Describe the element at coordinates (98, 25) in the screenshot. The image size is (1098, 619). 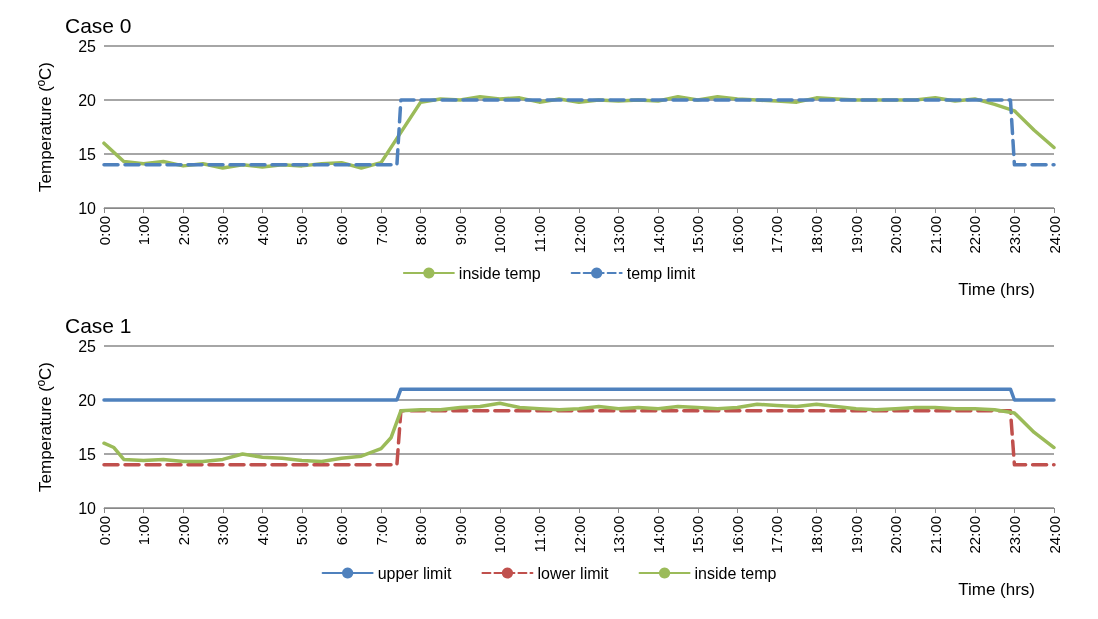
I see `chart-title: Case 0` at that location.